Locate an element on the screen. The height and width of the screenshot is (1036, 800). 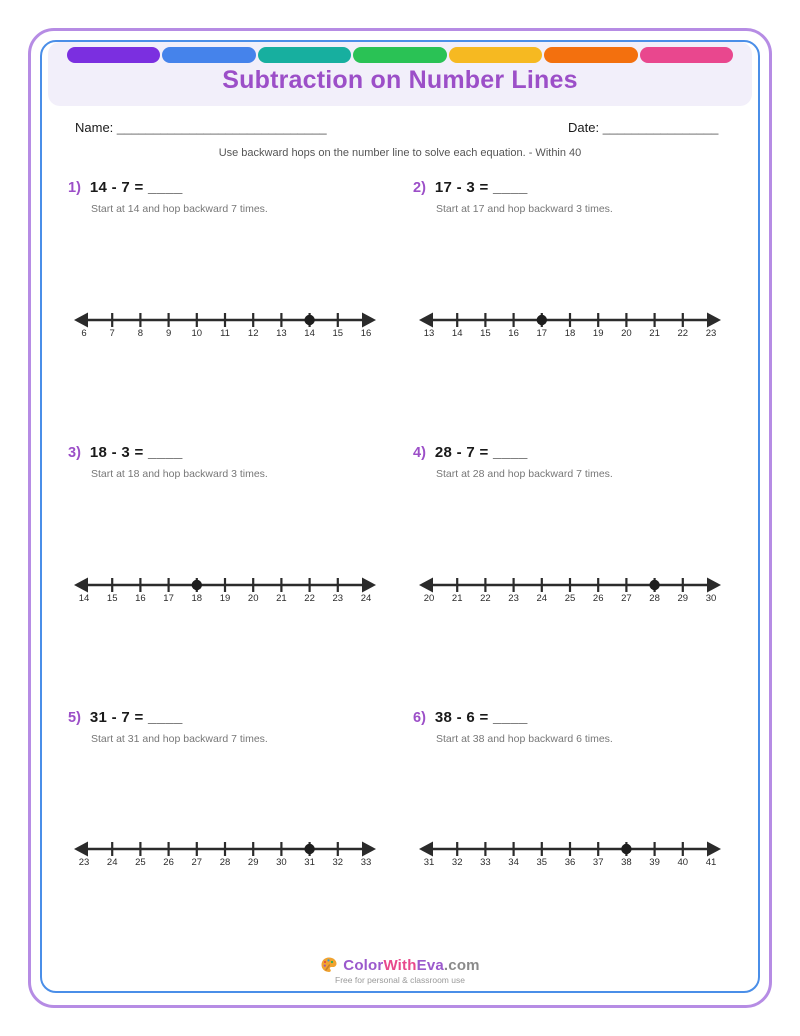
problem-hint: Start at 28 and hop backward 7 times. is located at coordinates (524, 474).